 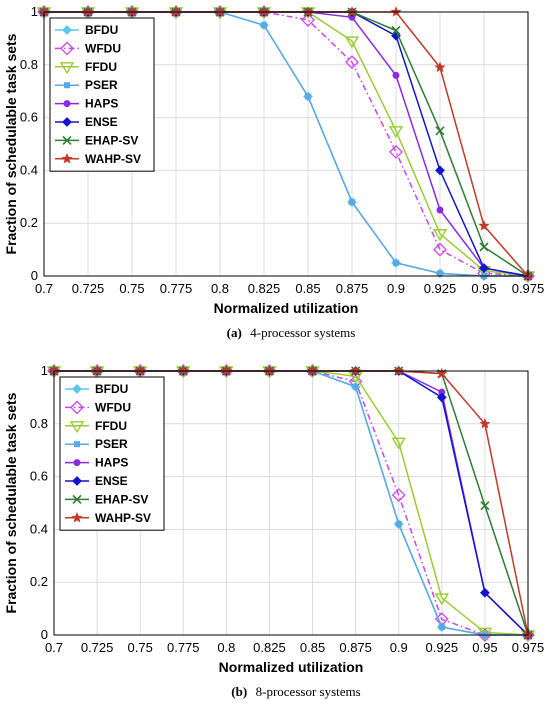 What do you see at coordinates (239, 691) in the screenshot?
I see `caption-label: (b)` at bounding box center [239, 691].